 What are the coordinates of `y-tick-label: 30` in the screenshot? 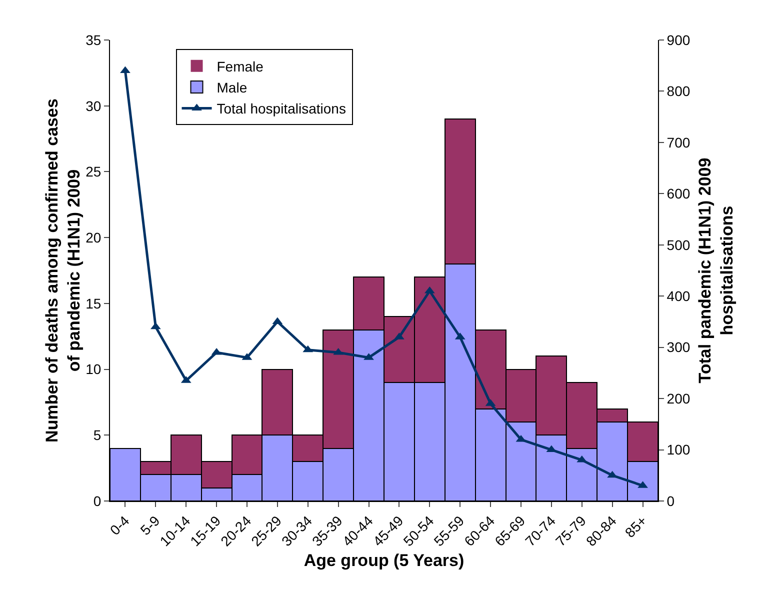 It's located at (94, 106).